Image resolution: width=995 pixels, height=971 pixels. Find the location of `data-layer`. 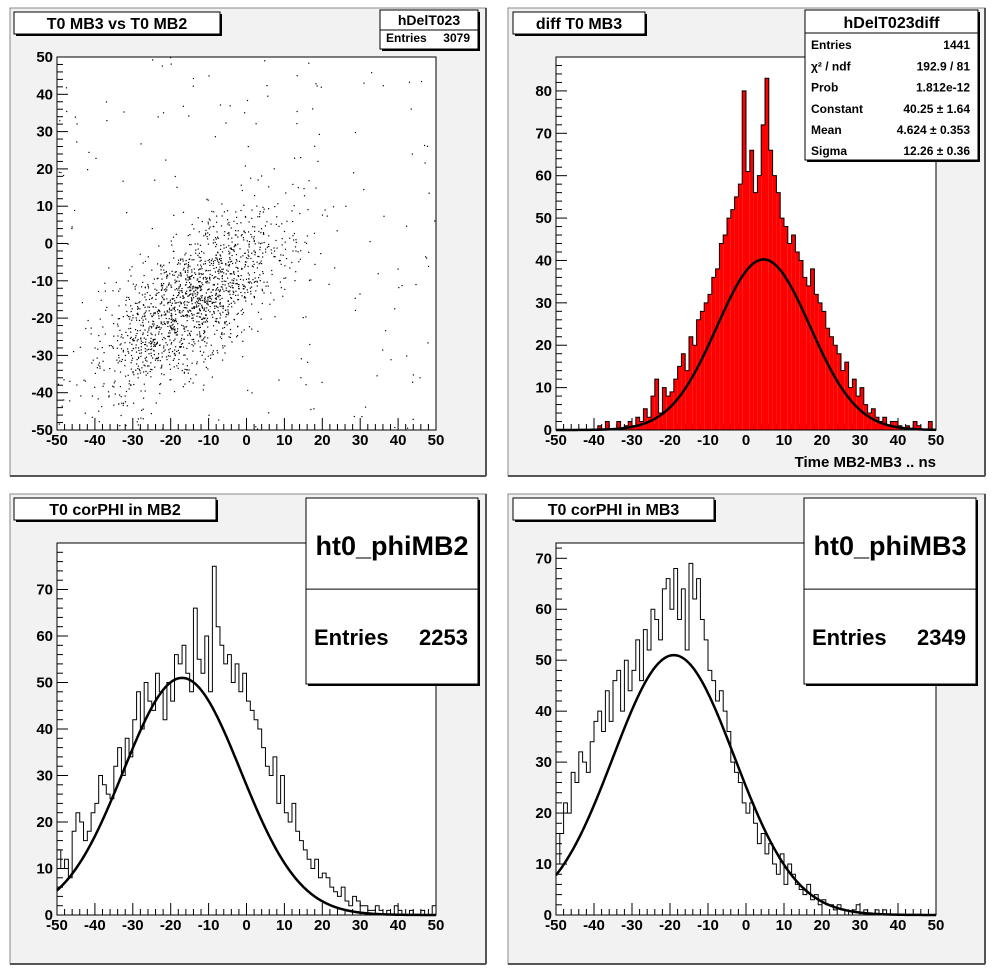

data-layer is located at coordinates (746, 254).